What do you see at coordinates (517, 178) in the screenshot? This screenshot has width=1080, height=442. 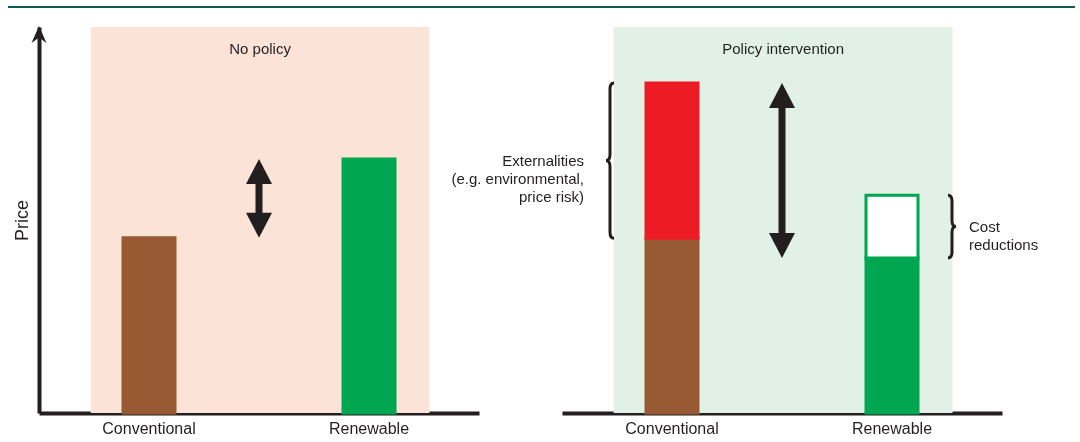 I see `annotation: Externalities (e.g. environmental, price risk)` at bounding box center [517, 178].